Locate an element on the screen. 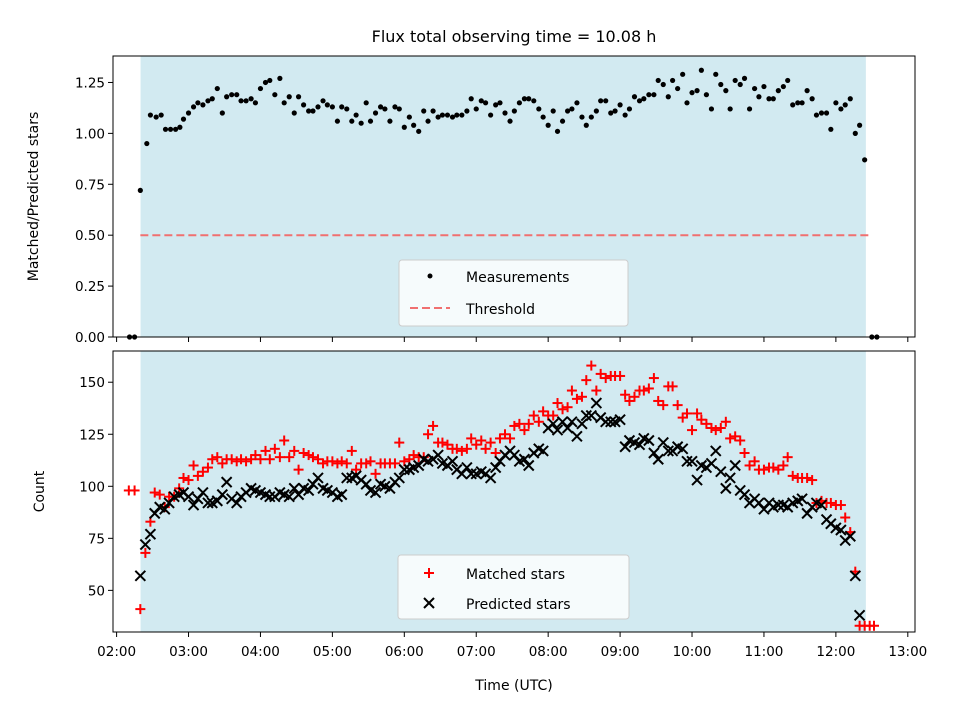 This screenshot has width=960, height=720. y-tick-label: 0.75 is located at coordinates (90, 185).